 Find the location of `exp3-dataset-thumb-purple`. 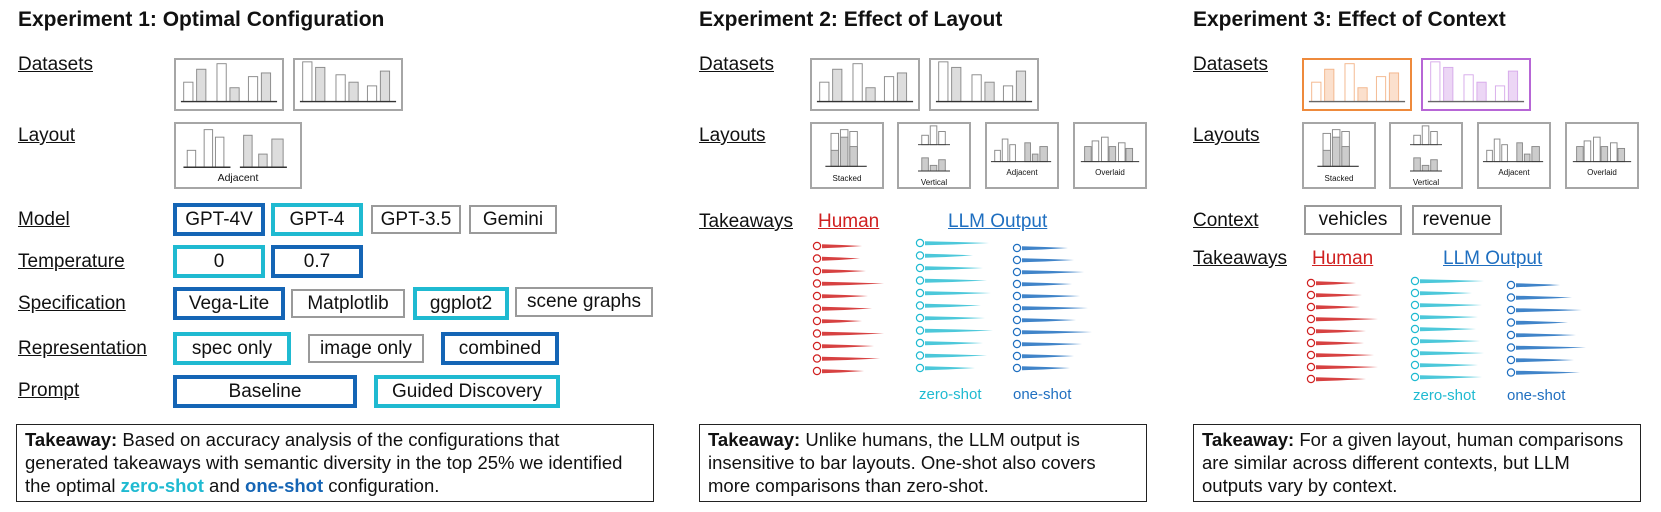

exp3-dataset-thumb-purple is located at coordinates (1476, 84).